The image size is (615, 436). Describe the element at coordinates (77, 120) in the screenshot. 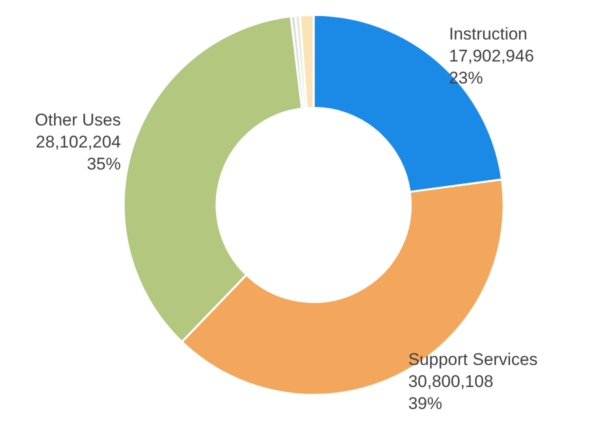

I see `slice-label: Other Uses` at that location.